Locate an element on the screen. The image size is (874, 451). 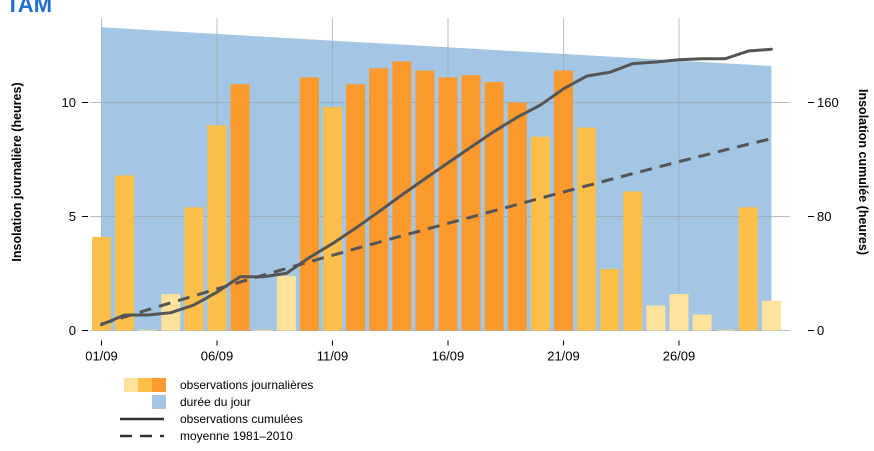
legend-swatch-level2 is located at coordinates (145, 385).